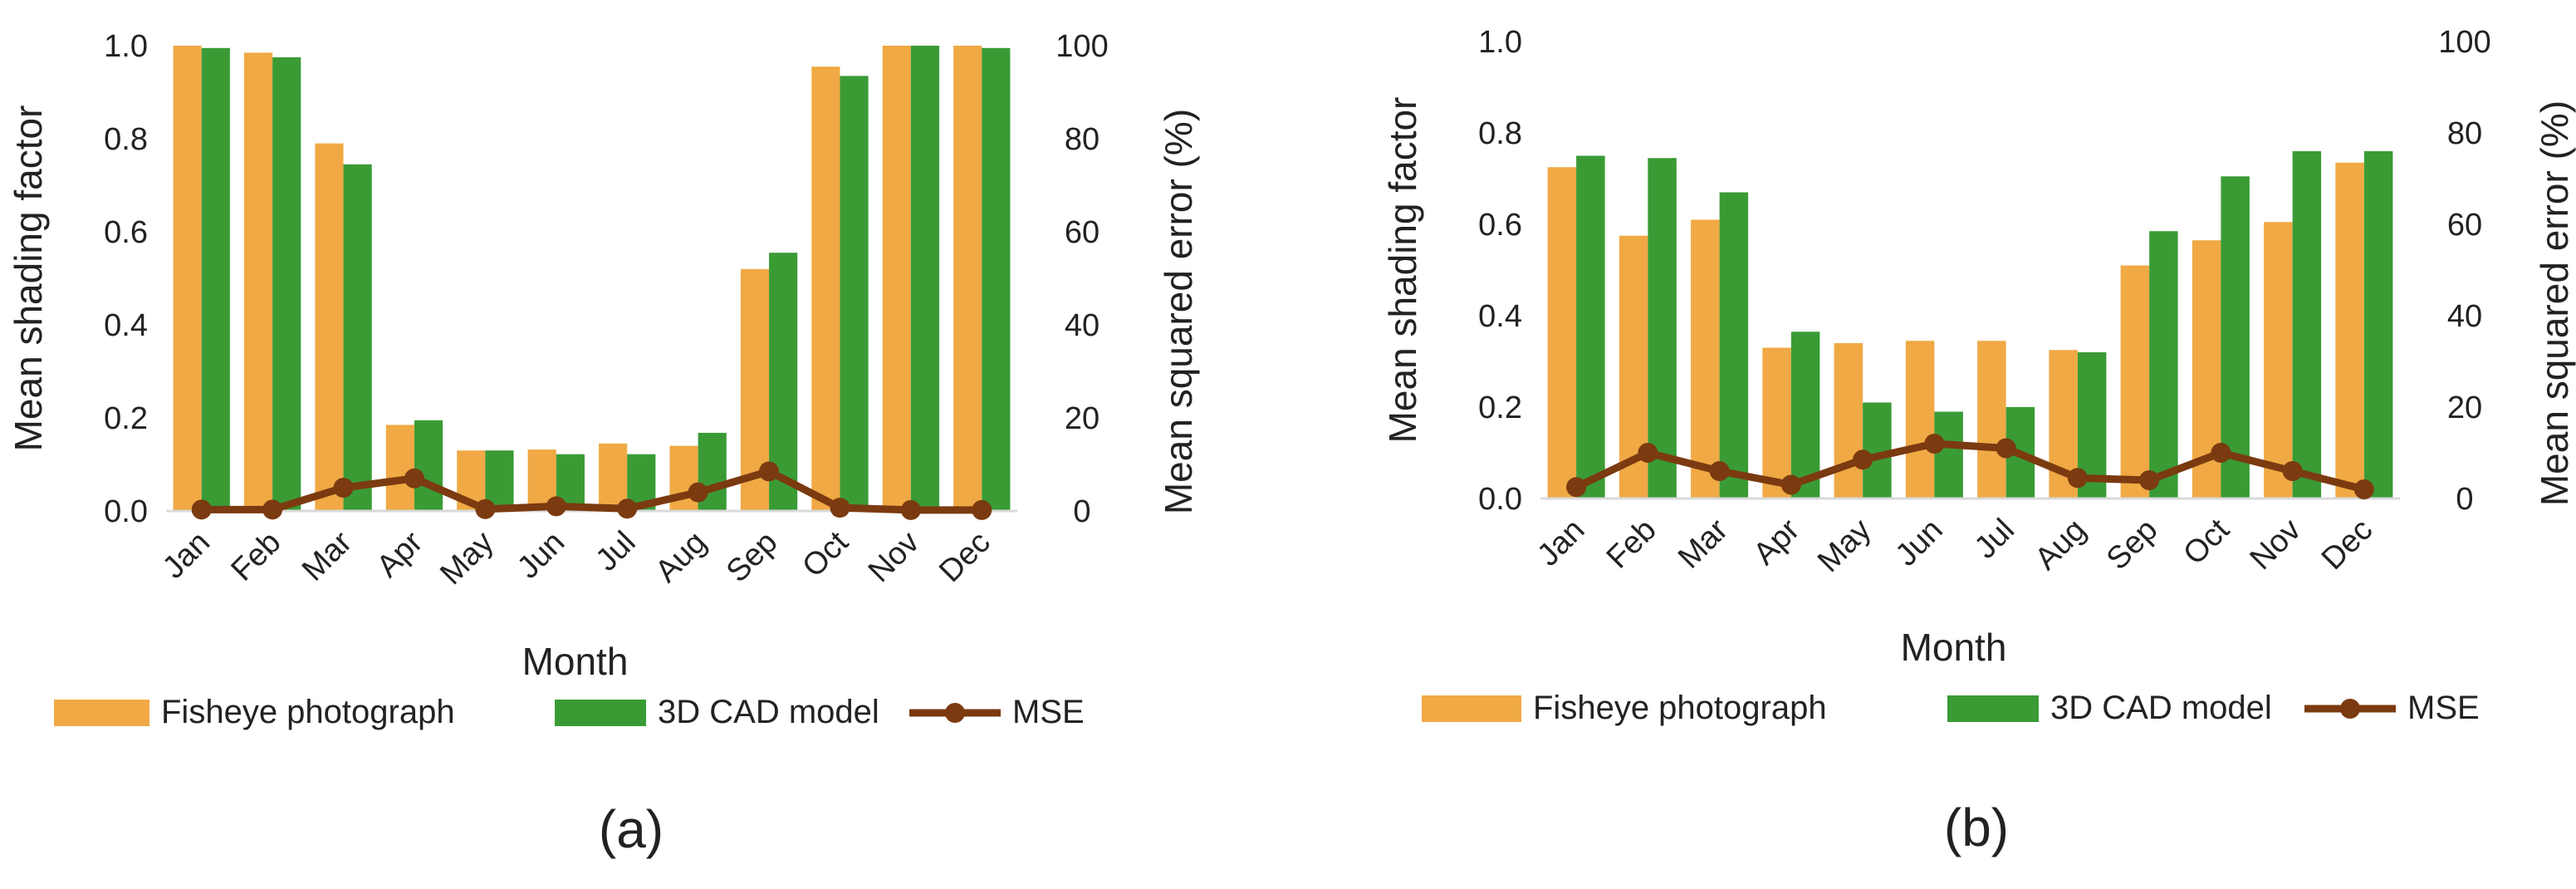  Describe the element at coordinates (769, 712) in the screenshot. I see `legend-label-cad: 3D CAD model` at that location.